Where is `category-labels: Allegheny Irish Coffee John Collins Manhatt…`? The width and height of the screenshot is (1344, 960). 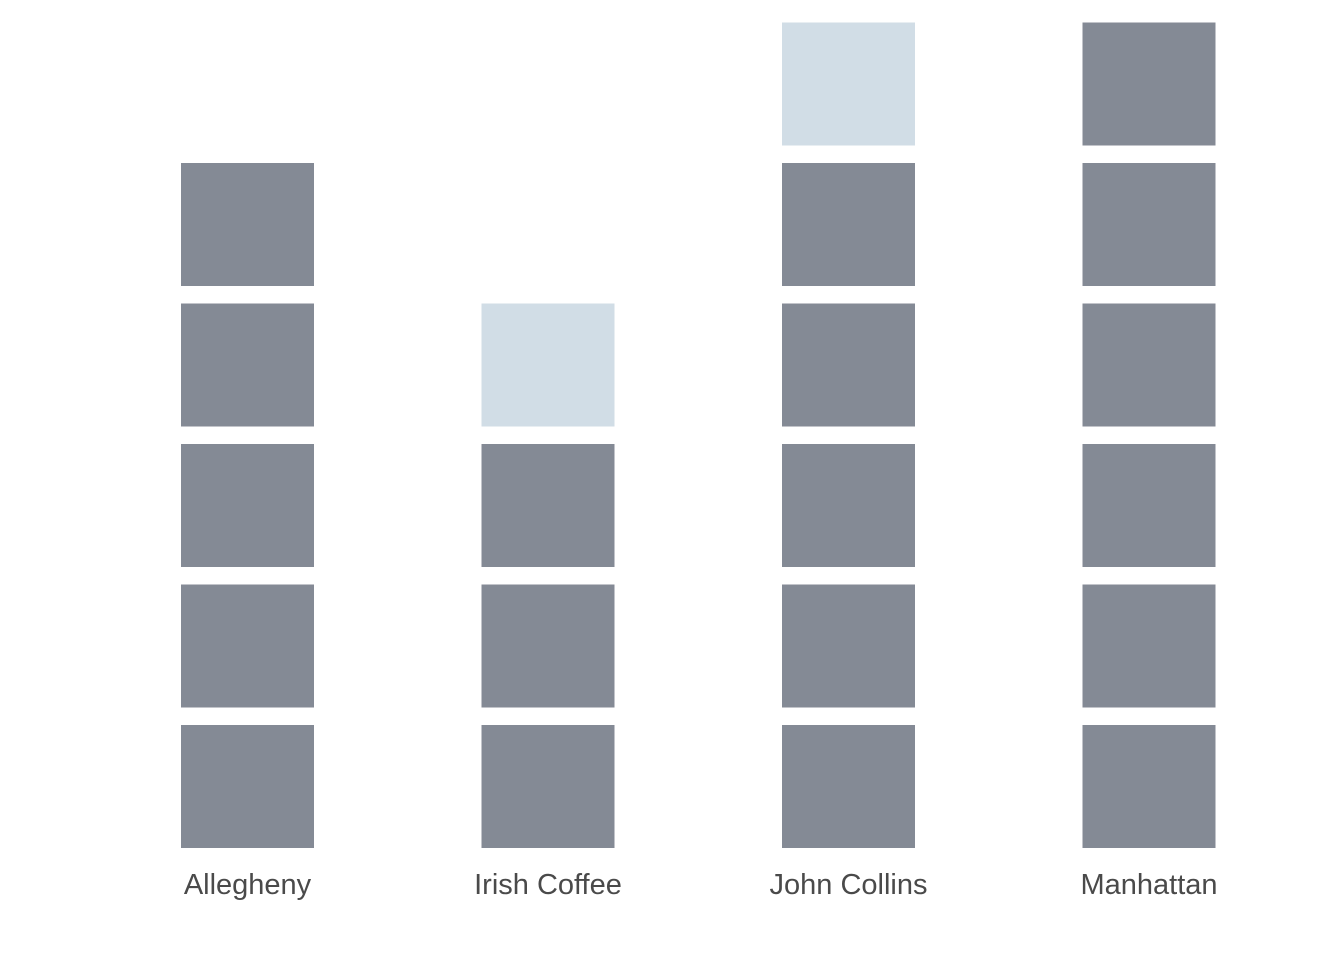
category-labels: Allegheny Irish Coffee John Collins Manhatt… is located at coordinates (701, 885).